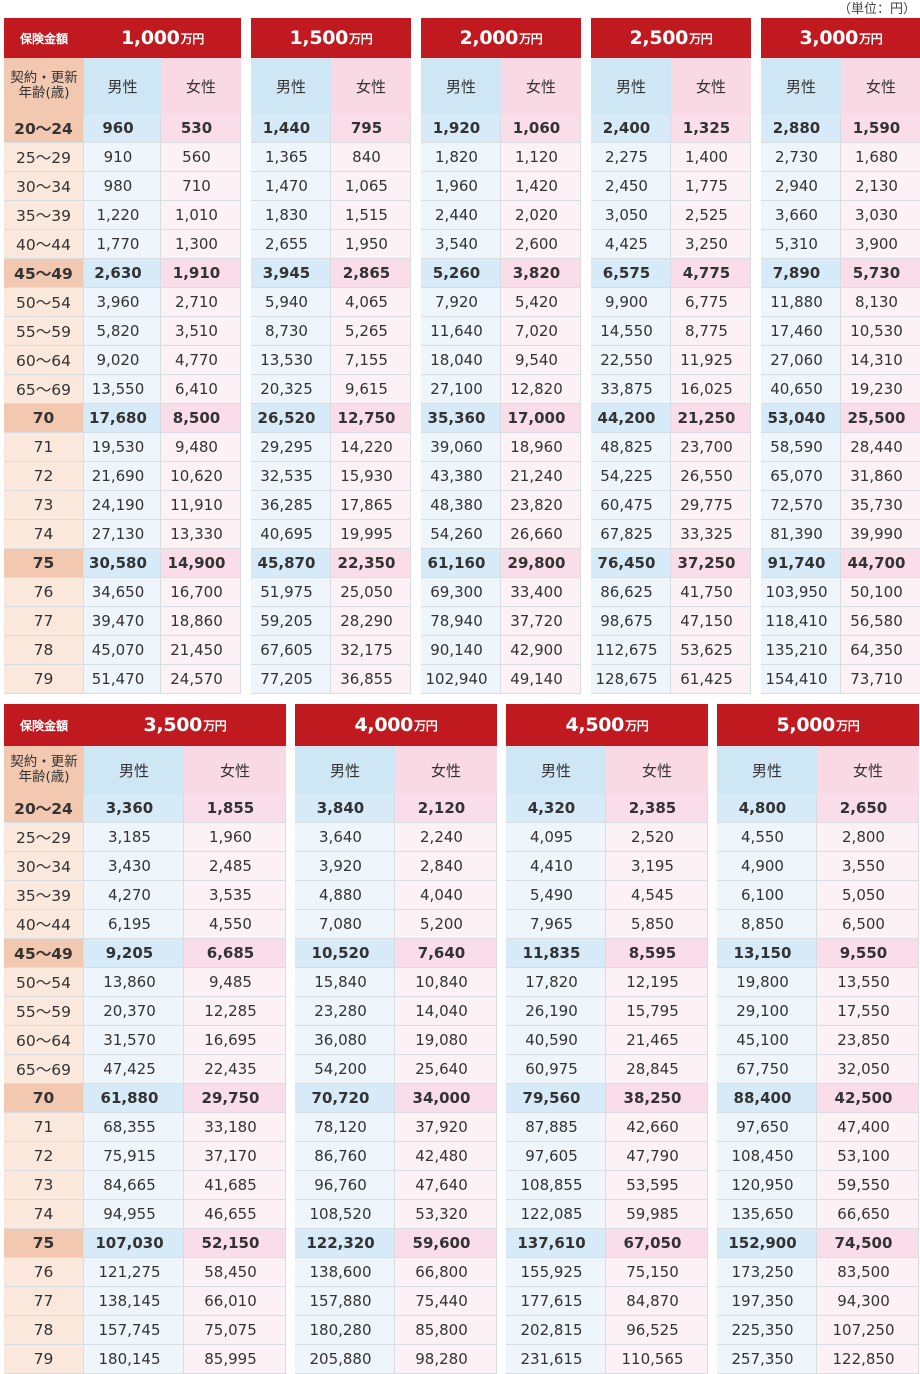 Image resolution: width=920 pixels, height=1374 pixels. What do you see at coordinates (201, 273) in the screenshot?
I see `female-premium-cell: 1,910` at bounding box center [201, 273].